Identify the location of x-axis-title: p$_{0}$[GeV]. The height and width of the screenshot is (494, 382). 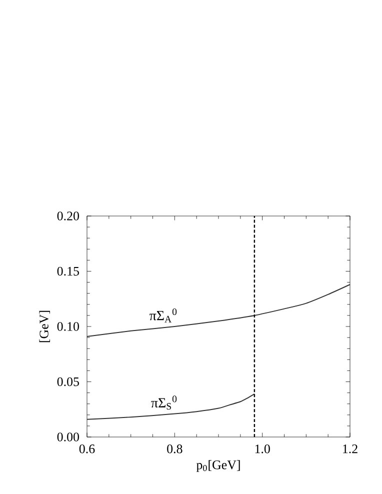
(218, 466).